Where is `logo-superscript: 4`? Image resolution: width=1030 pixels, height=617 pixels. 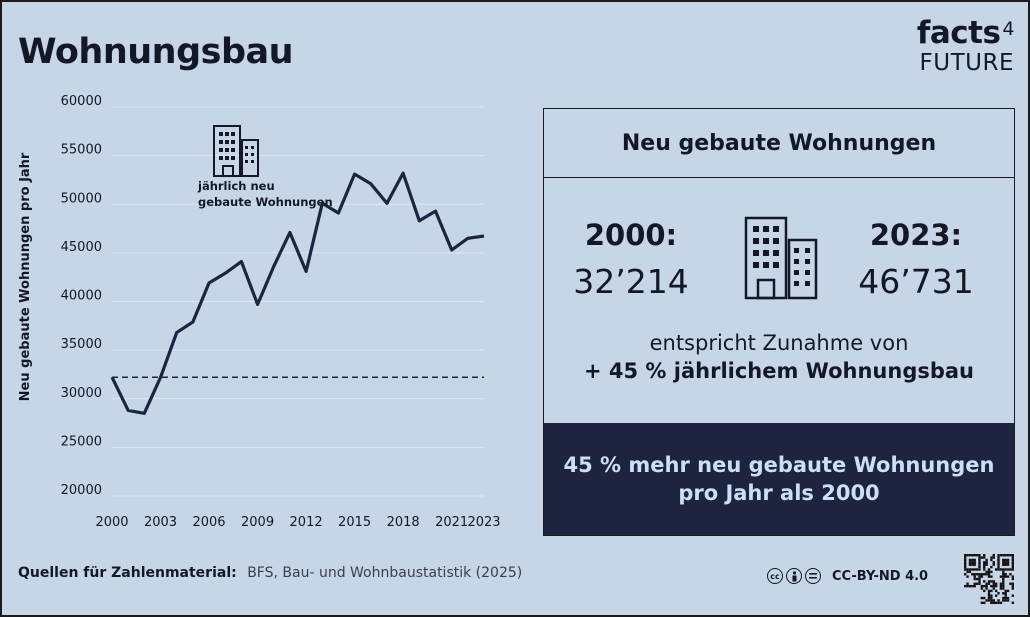
logo-superscript: 4 is located at coordinates (1008, 29).